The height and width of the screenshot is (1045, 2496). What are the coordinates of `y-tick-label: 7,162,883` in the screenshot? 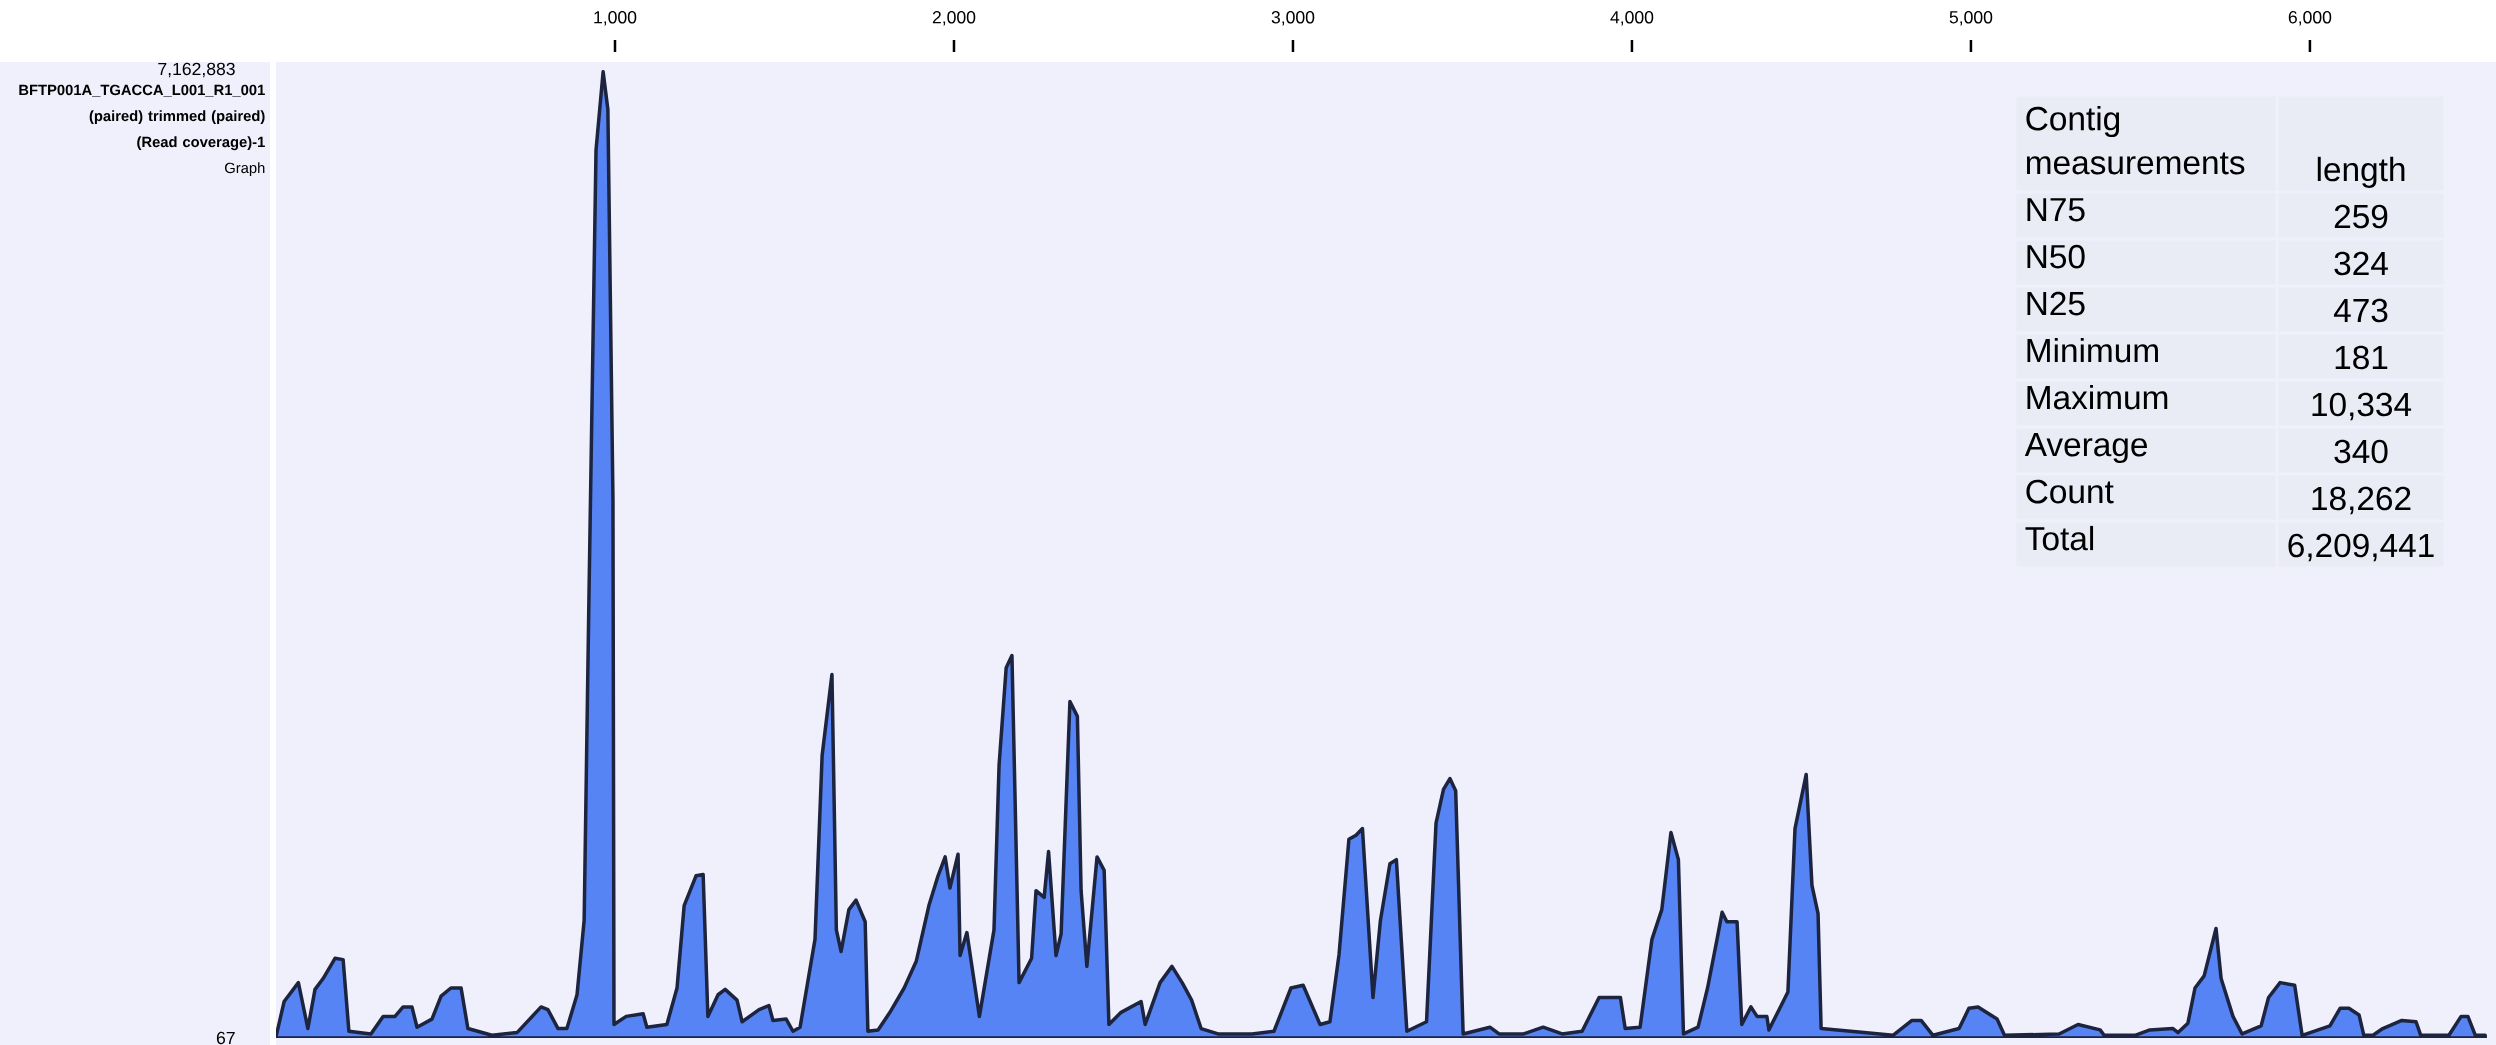 It's located at (196, 70).